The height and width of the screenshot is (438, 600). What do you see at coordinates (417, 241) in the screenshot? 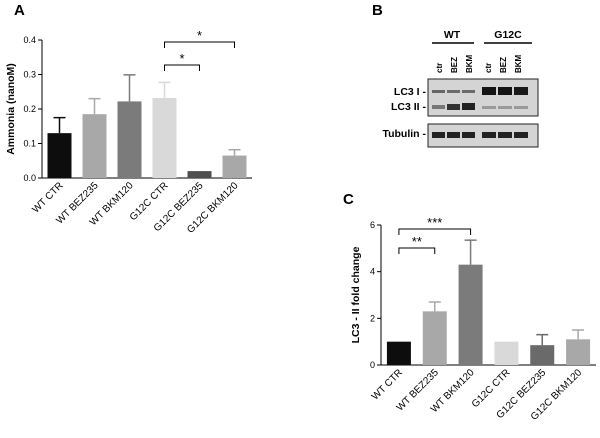
I see `significance-label: **` at bounding box center [417, 241].